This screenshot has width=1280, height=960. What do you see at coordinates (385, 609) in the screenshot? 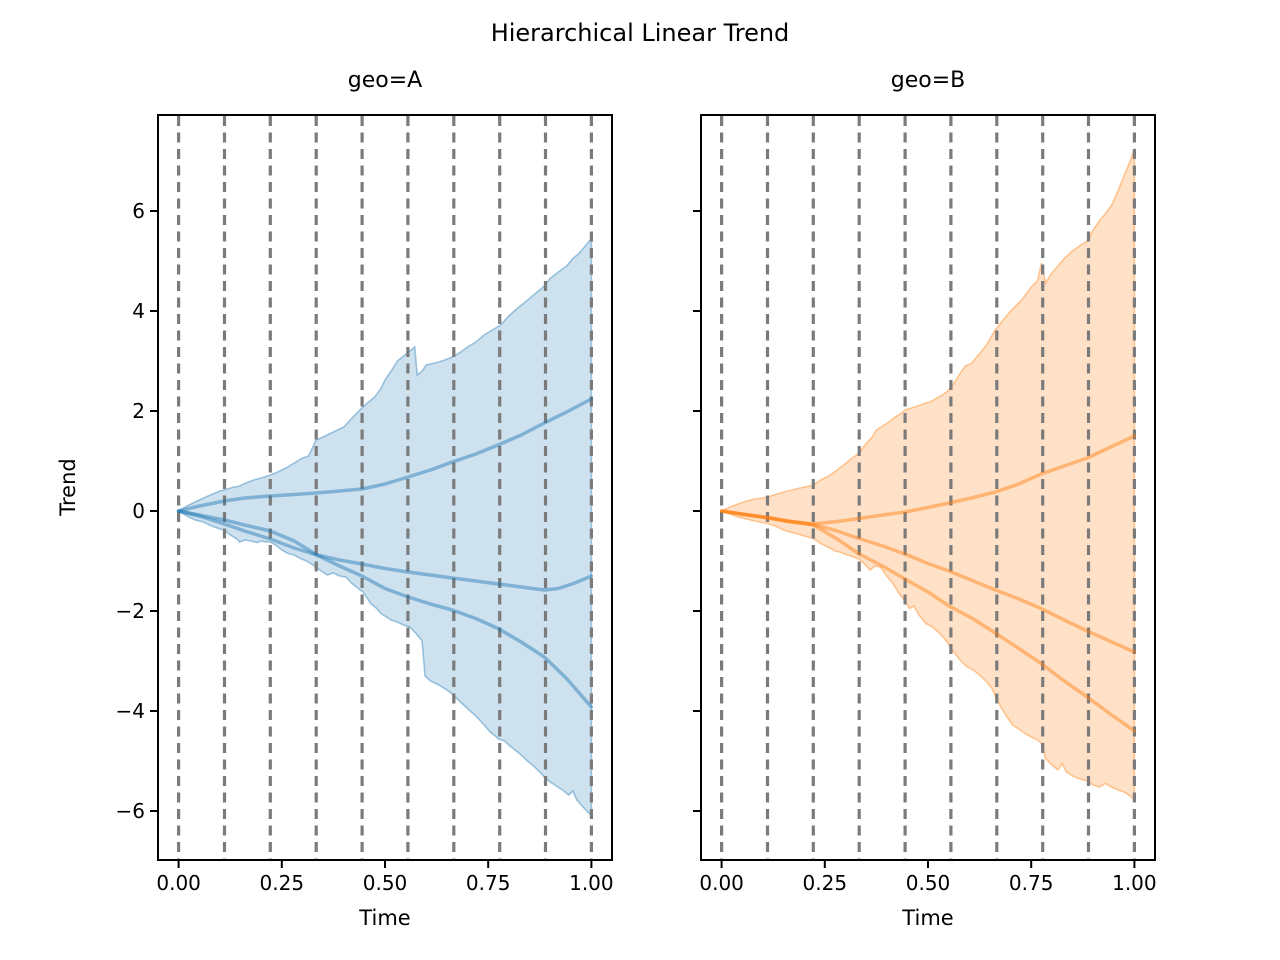
I see `trend-line-lower-geo-a` at bounding box center [385, 609].